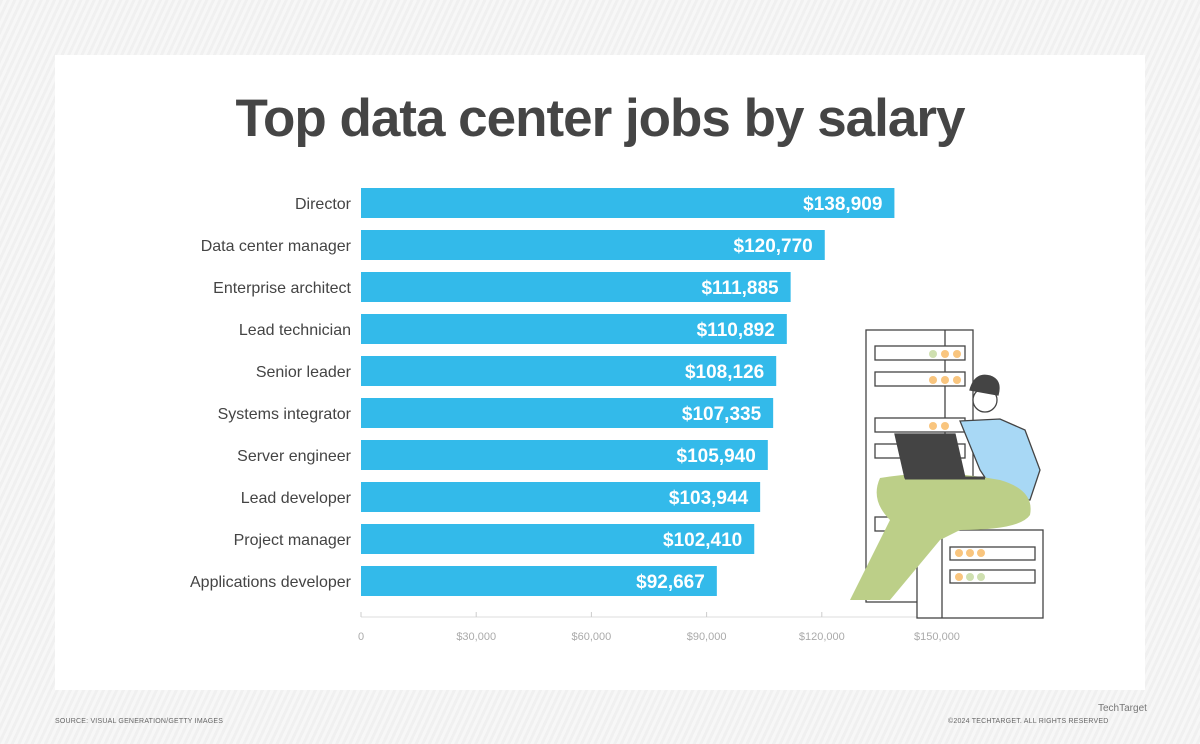 The height and width of the screenshot is (744, 1200). I want to click on bar-value-label: $111,885, so click(740, 288).